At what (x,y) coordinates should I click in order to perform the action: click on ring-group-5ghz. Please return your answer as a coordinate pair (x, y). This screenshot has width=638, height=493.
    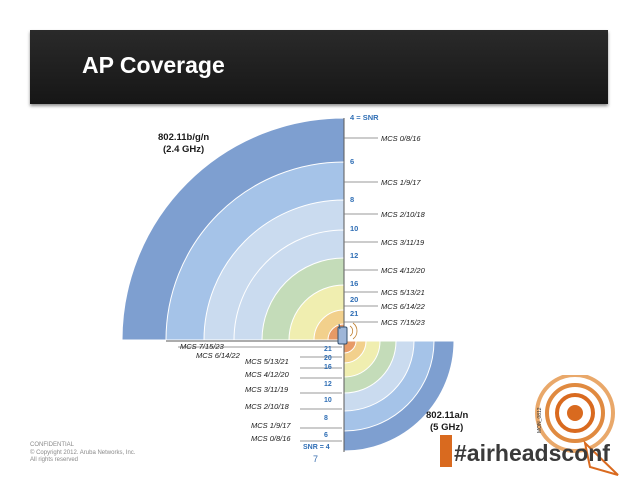
    Looking at the image, I should click on (399, 396).